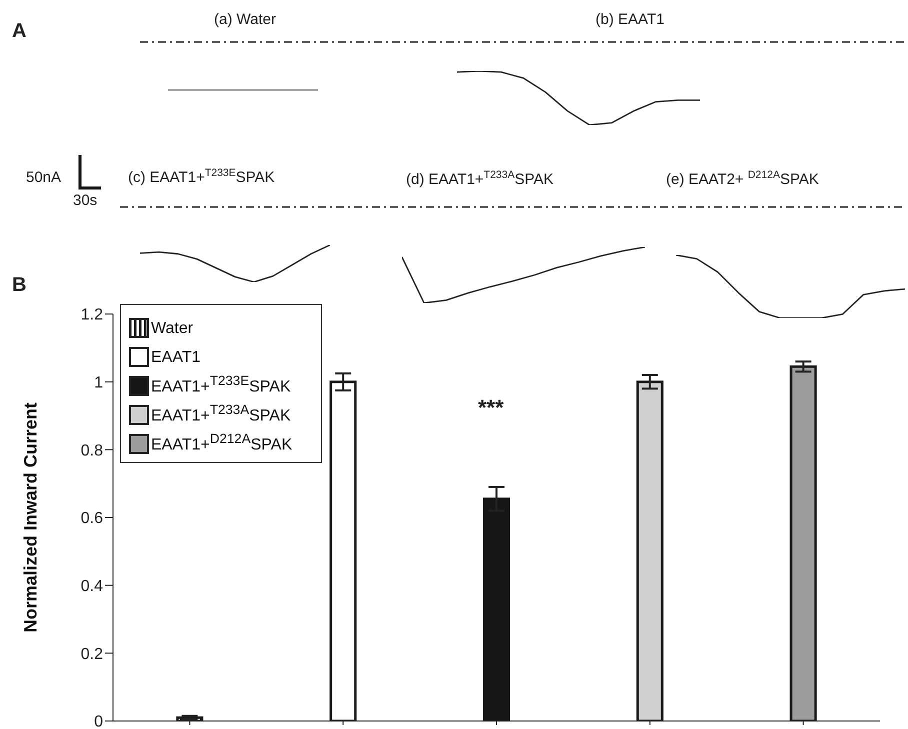  What do you see at coordinates (221, 384) in the screenshot?
I see `legend-label: EAAT1+$^{T233E}$SPAK` at bounding box center [221, 384].